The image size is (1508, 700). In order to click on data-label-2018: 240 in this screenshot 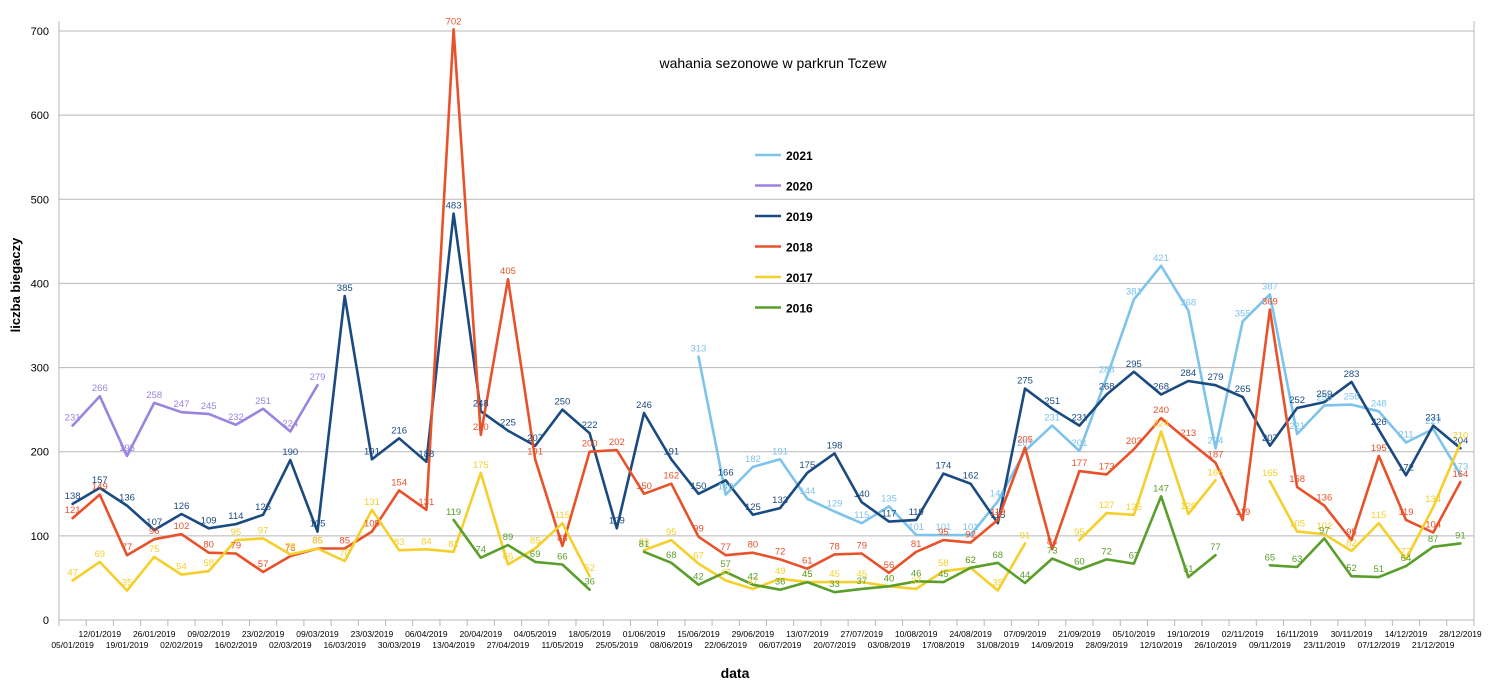, I will do `click(1161, 410)`.